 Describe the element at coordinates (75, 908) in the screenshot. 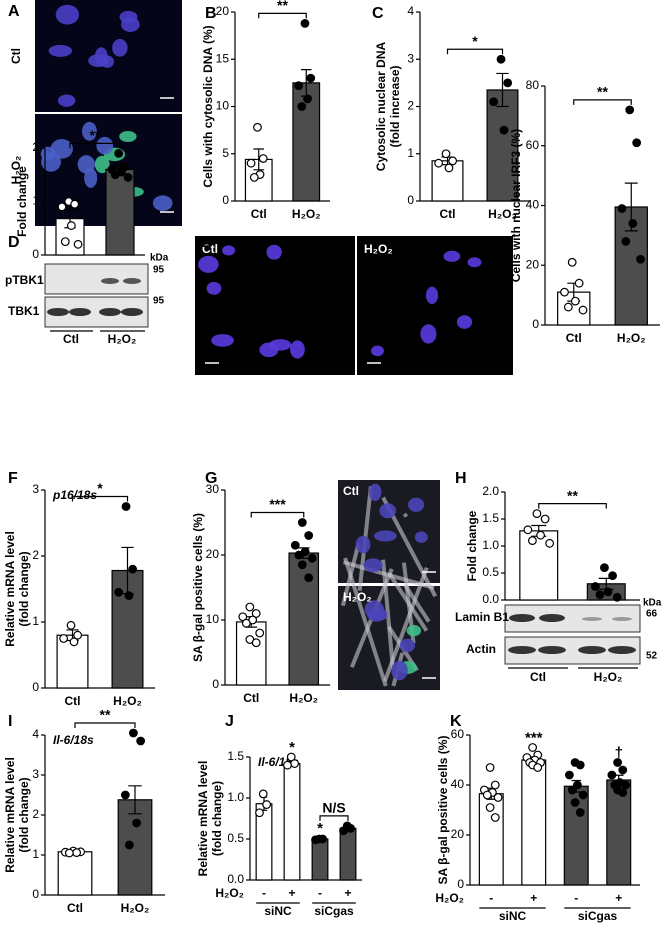

I see `x-tick-label: Ctl` at that location.